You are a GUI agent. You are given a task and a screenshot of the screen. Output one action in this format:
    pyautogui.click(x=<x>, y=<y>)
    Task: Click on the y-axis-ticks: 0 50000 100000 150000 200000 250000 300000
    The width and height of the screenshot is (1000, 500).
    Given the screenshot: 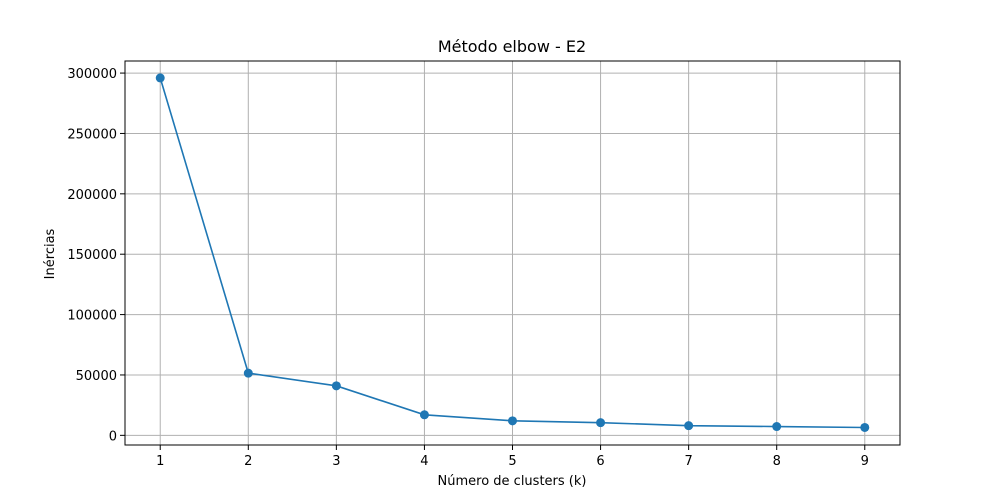 What is the action you would take?
    pyautogui.click(x=96, y=255)
    